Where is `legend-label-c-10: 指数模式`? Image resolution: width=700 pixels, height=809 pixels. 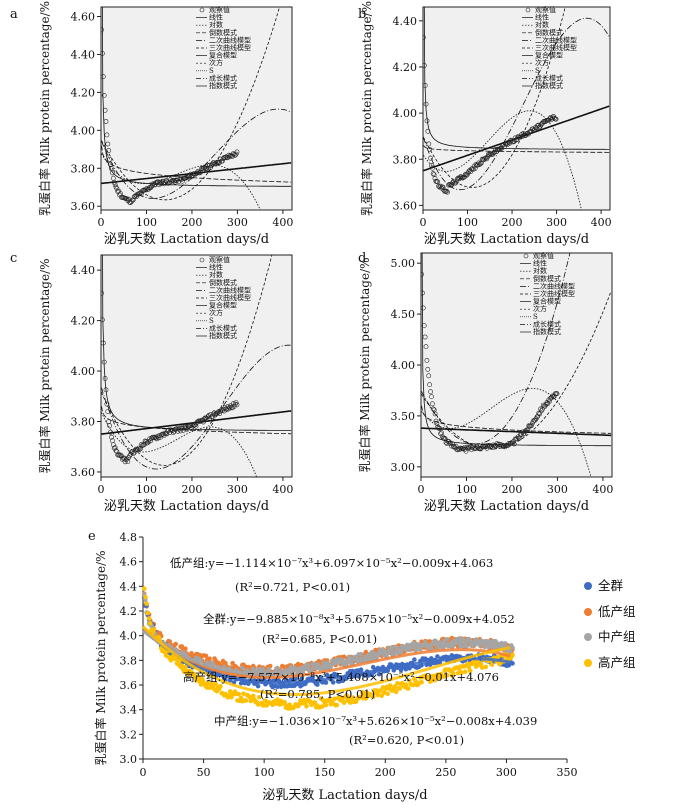
legend-label-c-10: 指数模式 is located at coordinates (223, 335).